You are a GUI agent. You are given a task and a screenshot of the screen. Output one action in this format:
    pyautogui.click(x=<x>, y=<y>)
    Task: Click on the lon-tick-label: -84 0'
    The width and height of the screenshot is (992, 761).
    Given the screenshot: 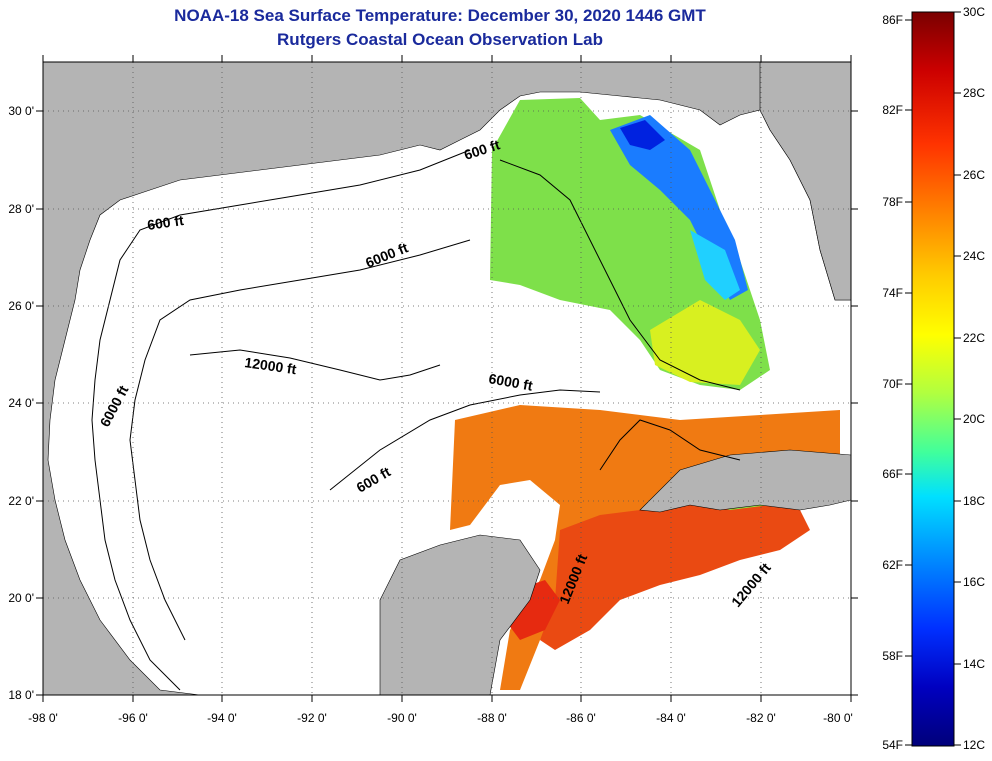 What is the action you would take?
    pyautogui.click(x=671, y=718)
    